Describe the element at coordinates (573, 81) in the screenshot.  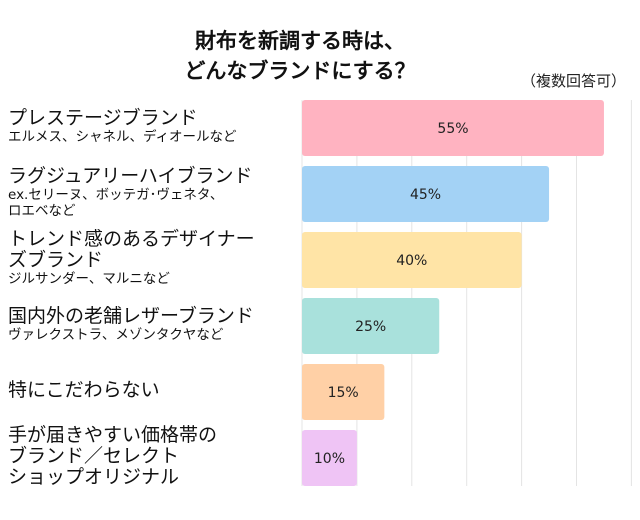
I see `multiple-answers-note: （複数回答可）` at that location.